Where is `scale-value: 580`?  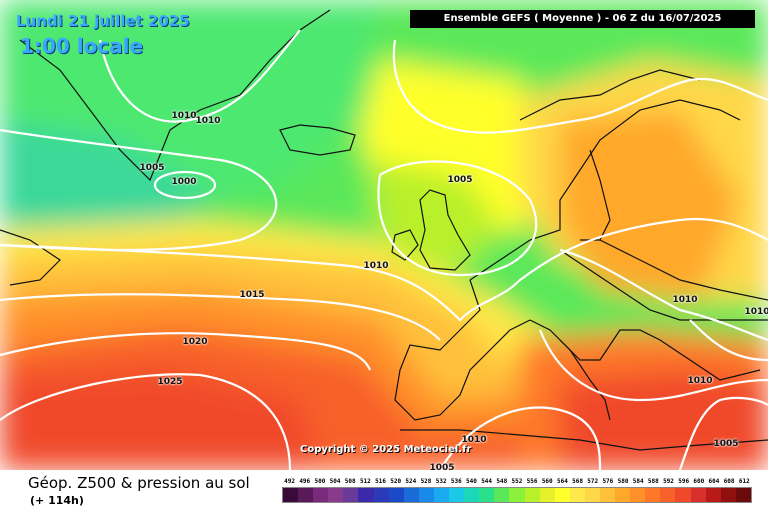 scale-value: 580 is located at coordinates (623, 481).